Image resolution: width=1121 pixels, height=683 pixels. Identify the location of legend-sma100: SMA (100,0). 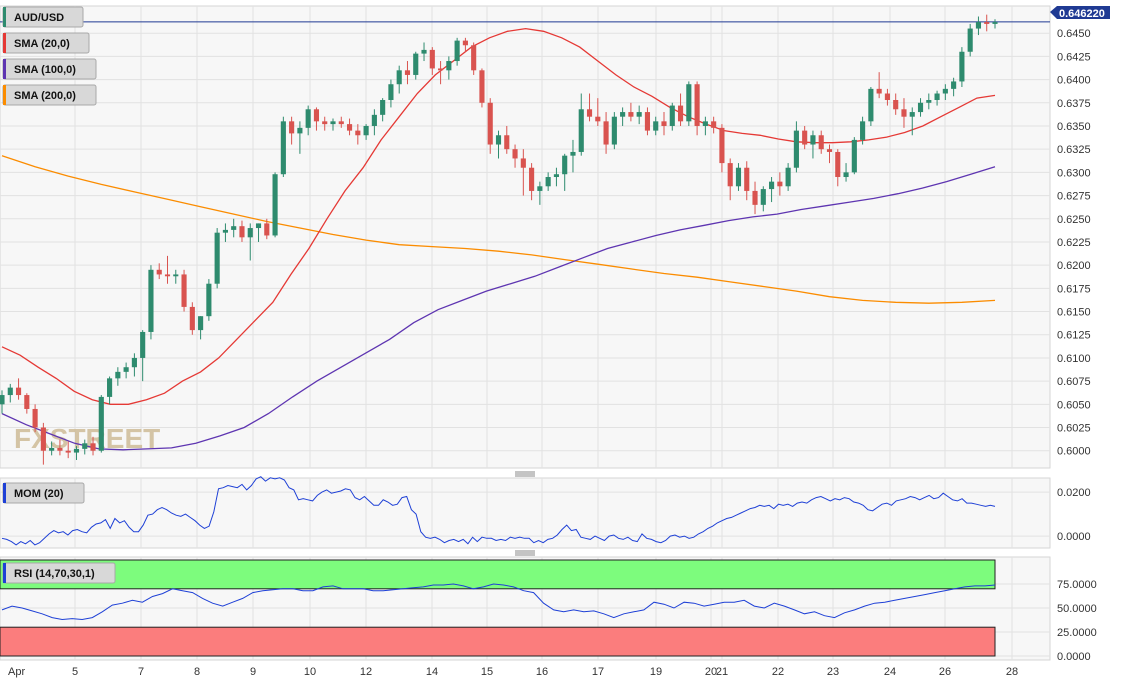
(49, 69).